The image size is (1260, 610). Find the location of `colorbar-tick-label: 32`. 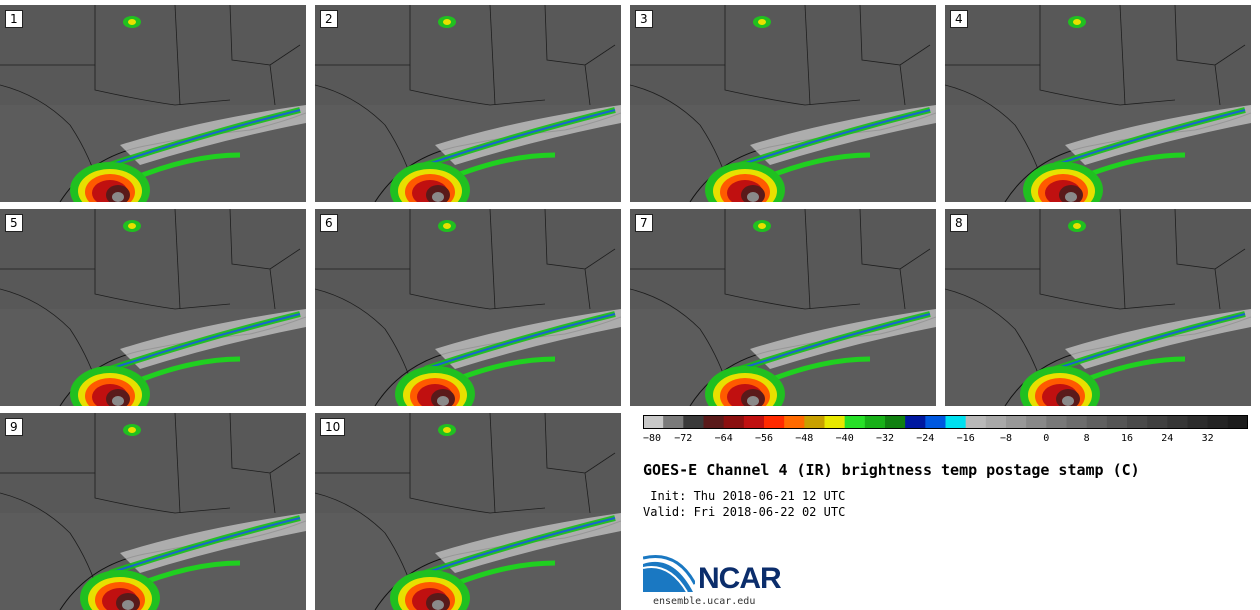

colorbar-tick-label: 32 is located at coordinates (1207, 438).